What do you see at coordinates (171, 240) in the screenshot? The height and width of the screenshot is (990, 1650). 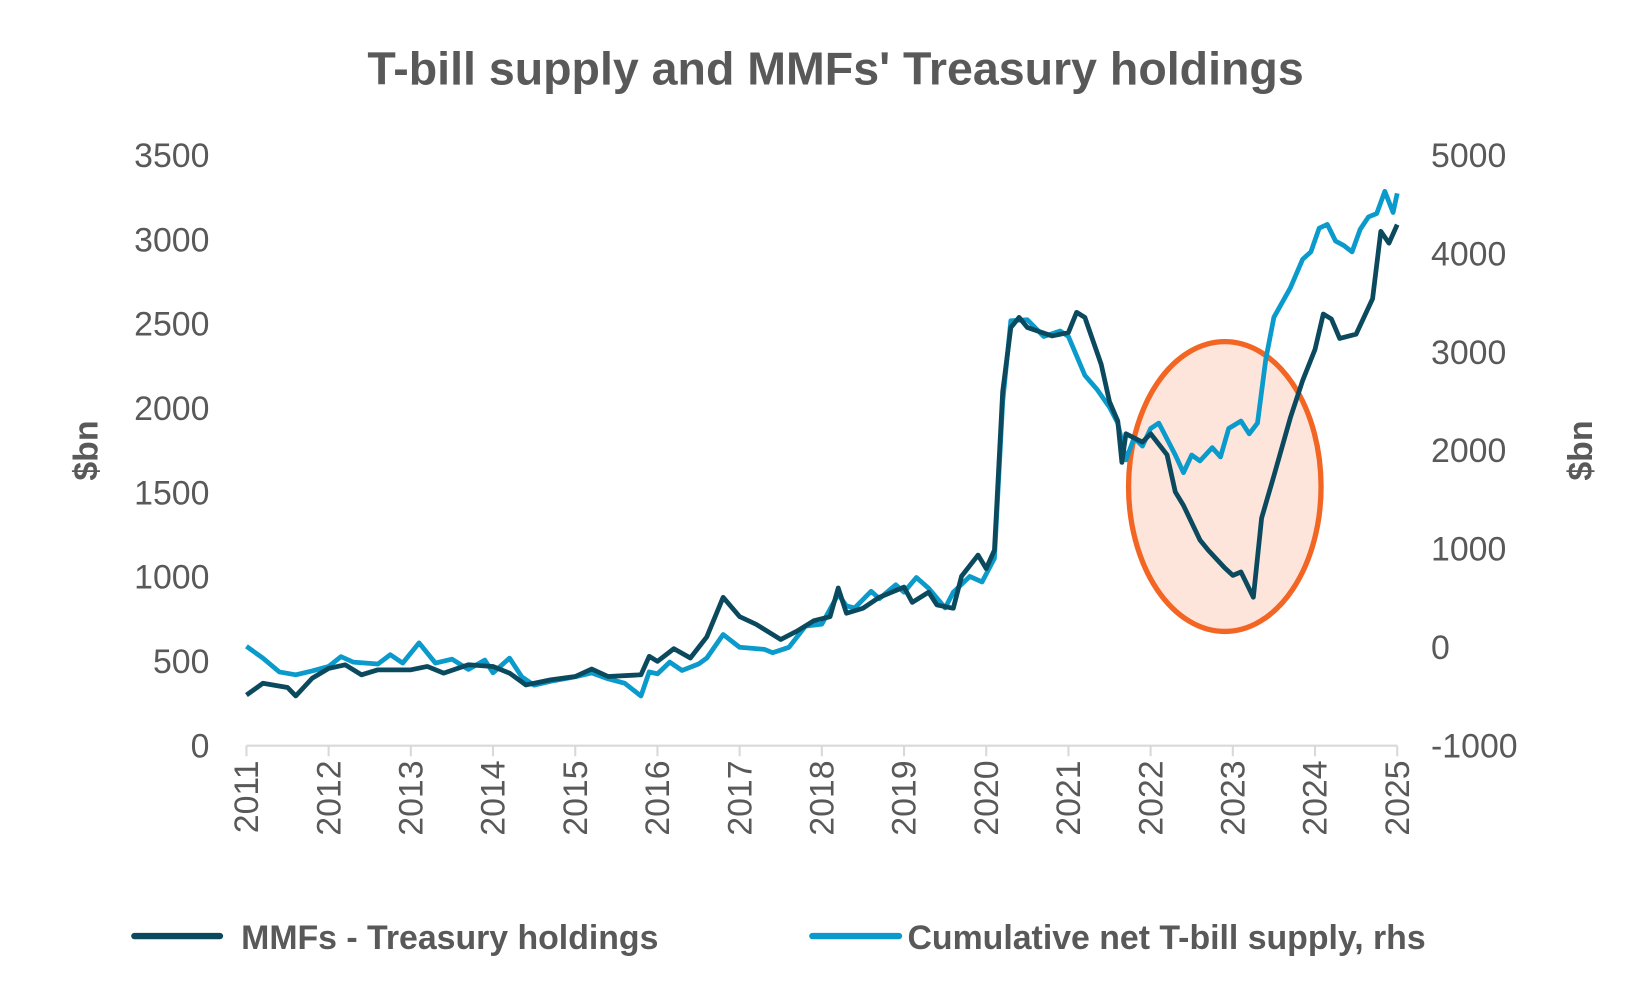 I see `y-tick-label-left: 3000` at bounding box center [171, 240].